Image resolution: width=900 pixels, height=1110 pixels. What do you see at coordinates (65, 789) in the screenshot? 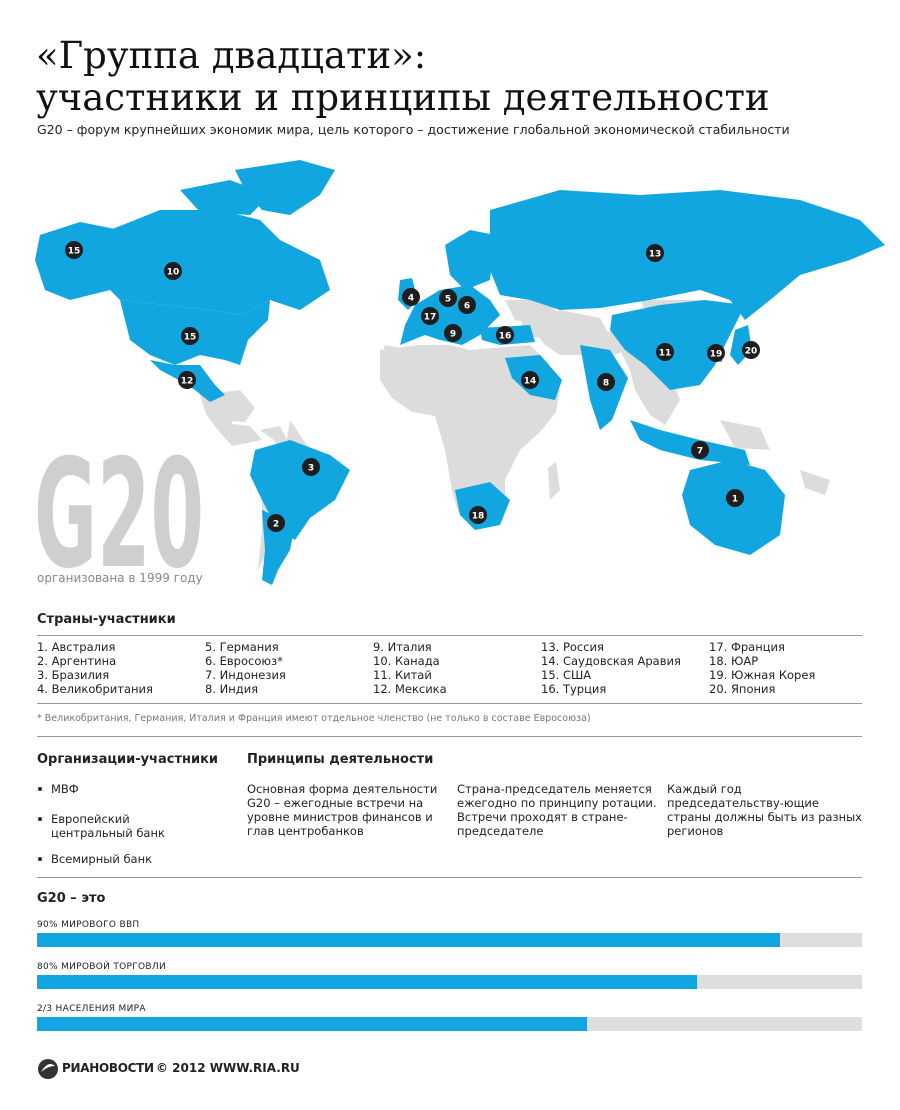
I see `organization: МВФ` at bounding box center [65, 789].